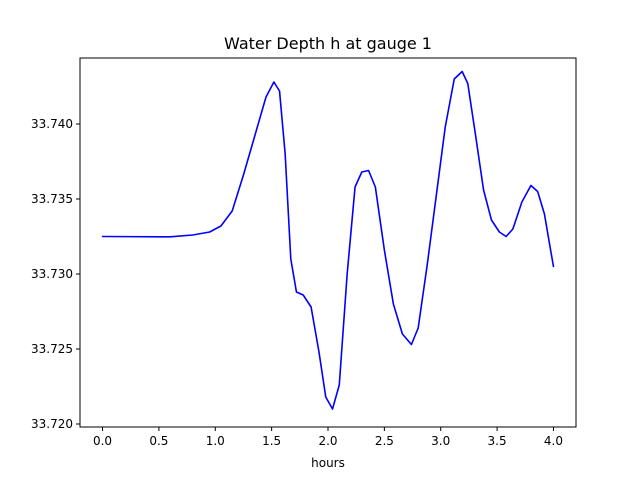  Describe the element at coordinates (52, 124) in the screenshot. I see `y-tick-label: 33.740` at that location.